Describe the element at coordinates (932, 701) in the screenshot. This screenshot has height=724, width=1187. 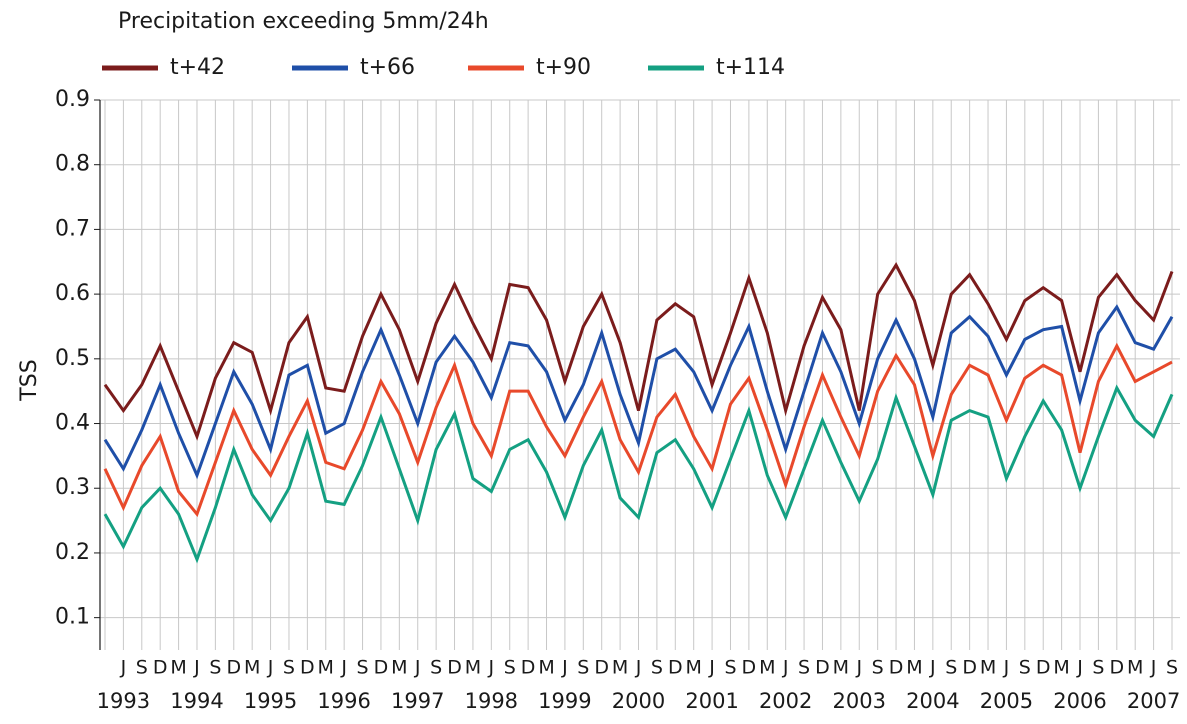
I see `year-label: 2004` at that location.